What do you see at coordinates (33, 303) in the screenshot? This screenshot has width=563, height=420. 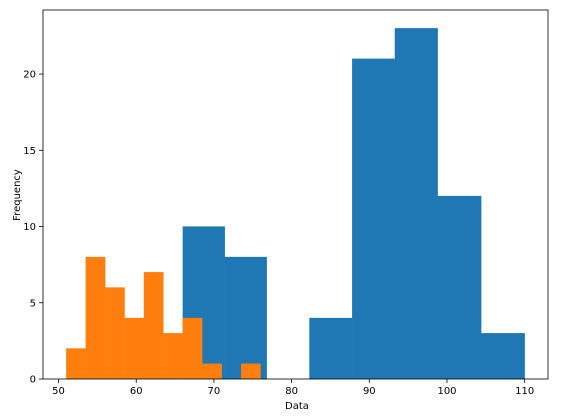 I see `y-tick-label: 5` at bounding box center [33, 303].